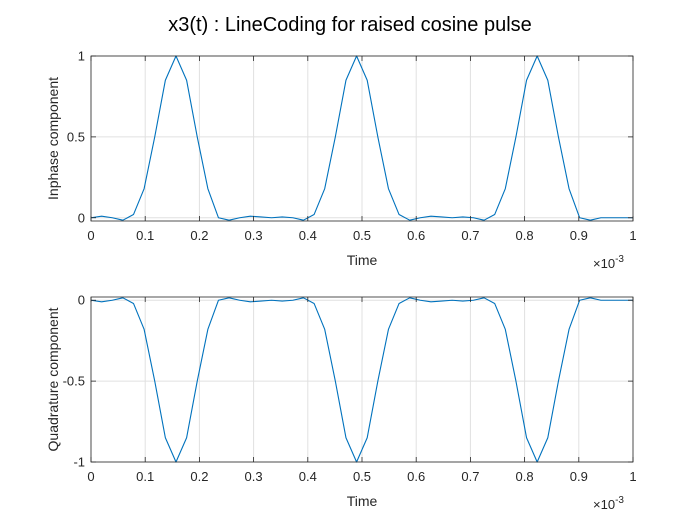 Image resolution: width=700 pixels, height=525 pixels. I want to click on y-tick-label: -0.5, so click(74, 381).